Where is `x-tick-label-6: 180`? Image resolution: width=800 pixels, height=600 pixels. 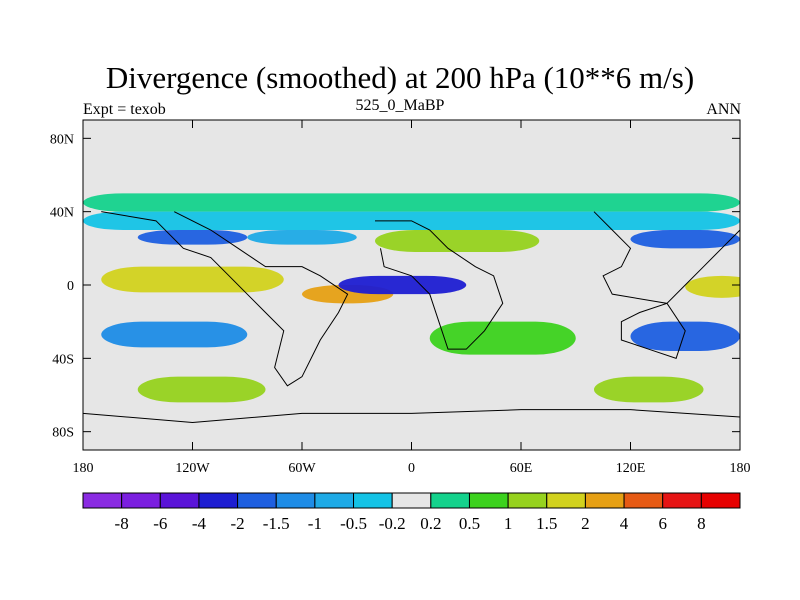 x-tick-label-6: 180 is located at coordinates (740, 468).